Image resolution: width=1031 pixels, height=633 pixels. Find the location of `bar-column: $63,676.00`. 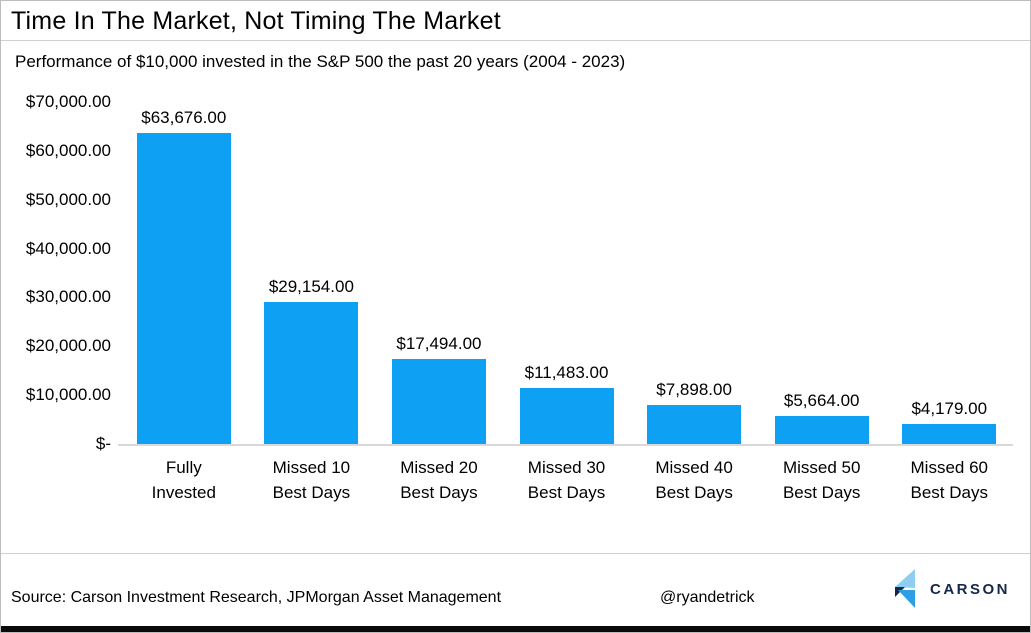

bar-column: $63,676.00 is located at coordinates (184, 273).